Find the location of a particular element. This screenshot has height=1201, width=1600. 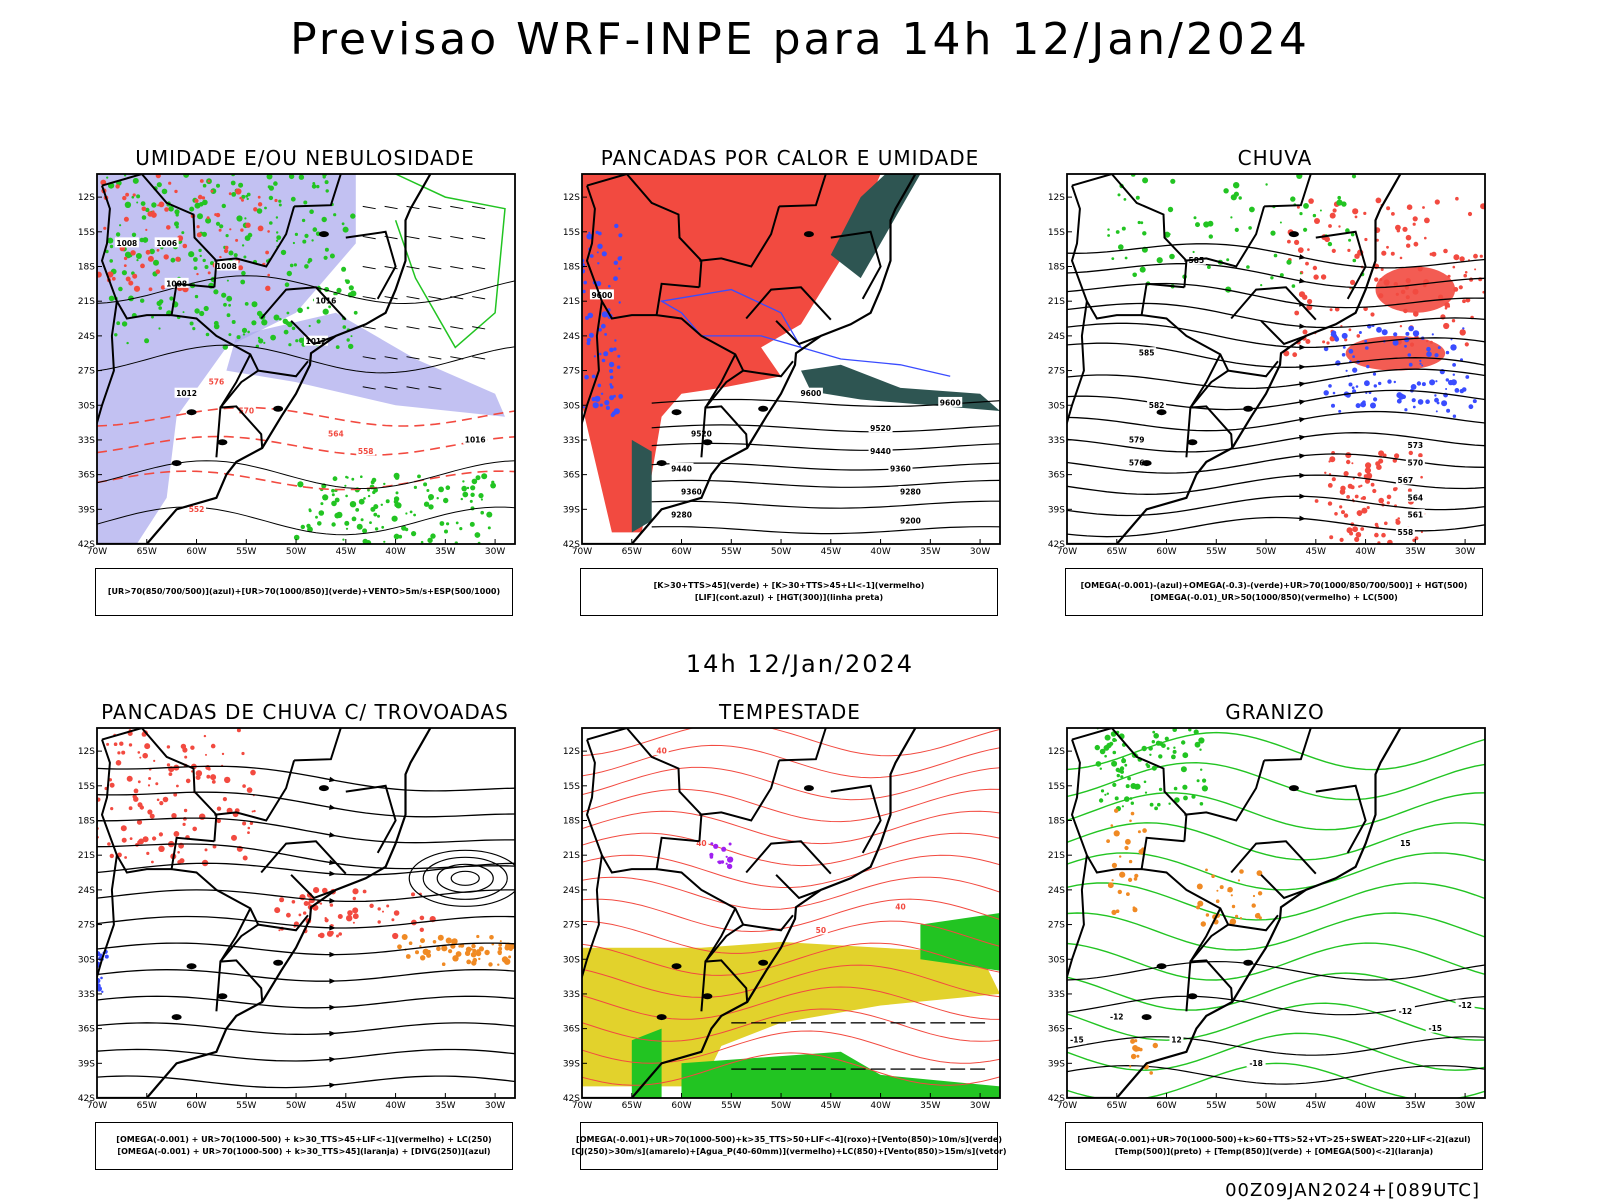

map-layers: 585 585 582 579 576 573 570 567 564 561 558 is located at coordinates (1276, 359).